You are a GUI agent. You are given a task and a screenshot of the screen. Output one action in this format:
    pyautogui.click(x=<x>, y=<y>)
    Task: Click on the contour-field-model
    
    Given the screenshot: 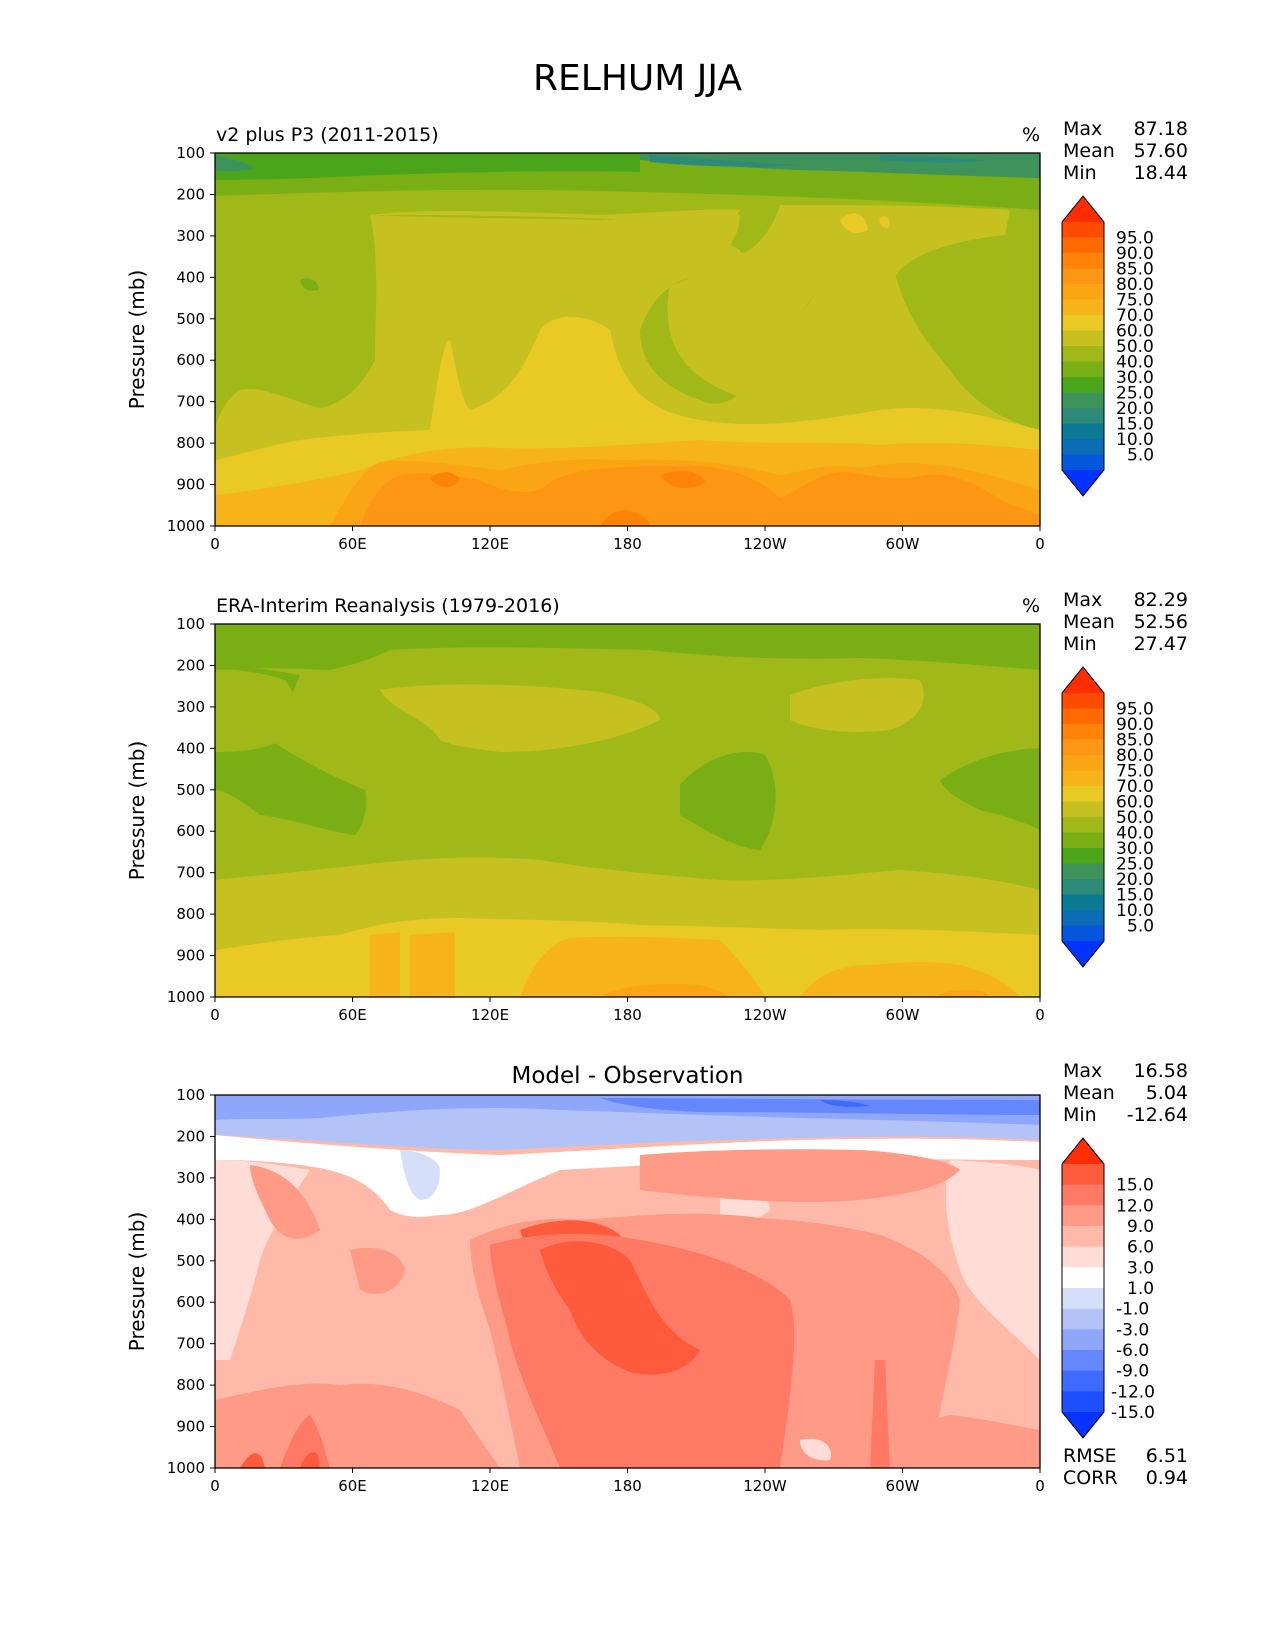 What is the action you would take?
    pyautogui.click(x=627, y=339)
    